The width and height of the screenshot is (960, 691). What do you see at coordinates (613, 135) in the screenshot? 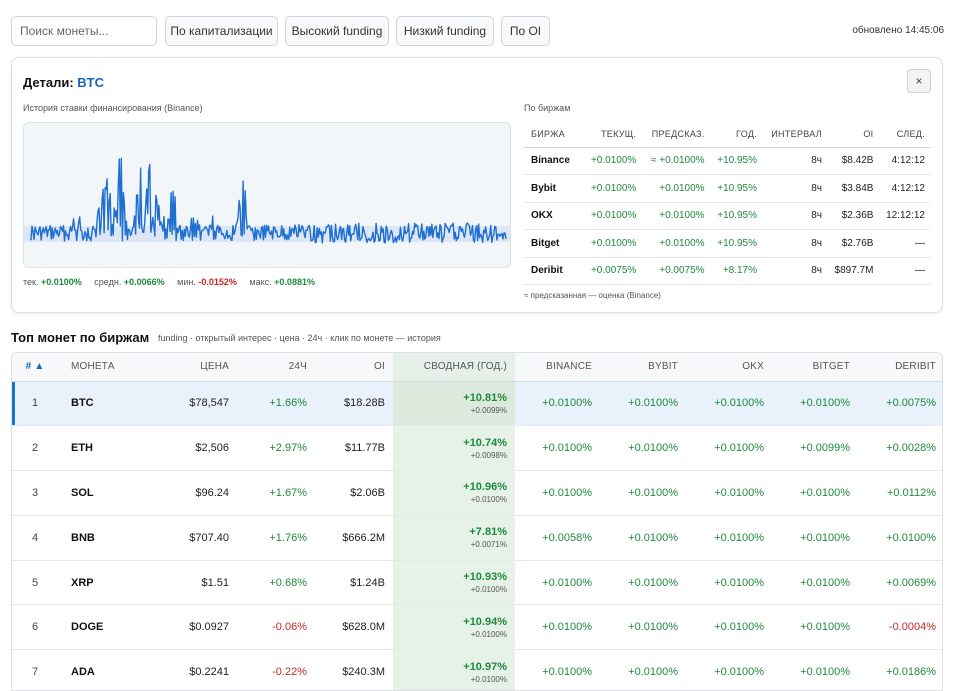
I see `exchange-col-header: Текущ.` at bounding box center [613, 135].